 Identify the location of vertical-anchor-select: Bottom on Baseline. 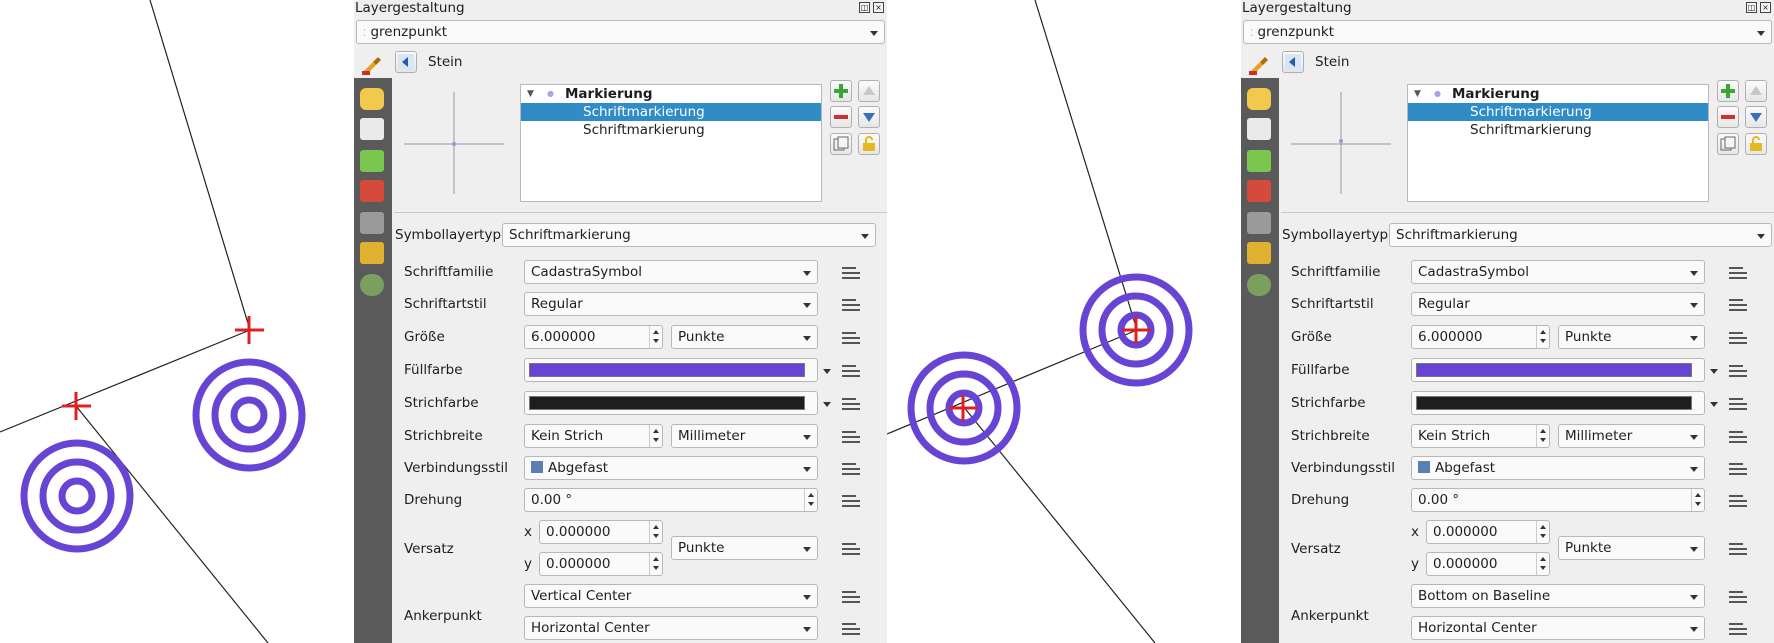
(1558, 596).